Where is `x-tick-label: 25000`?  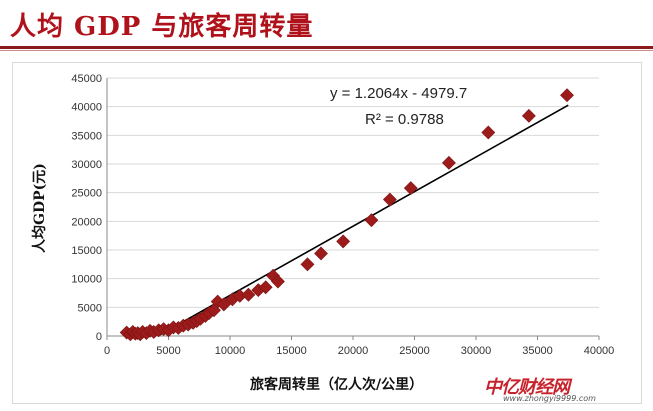
x-tick-label: 25000 is located at coordinates (414, 351).